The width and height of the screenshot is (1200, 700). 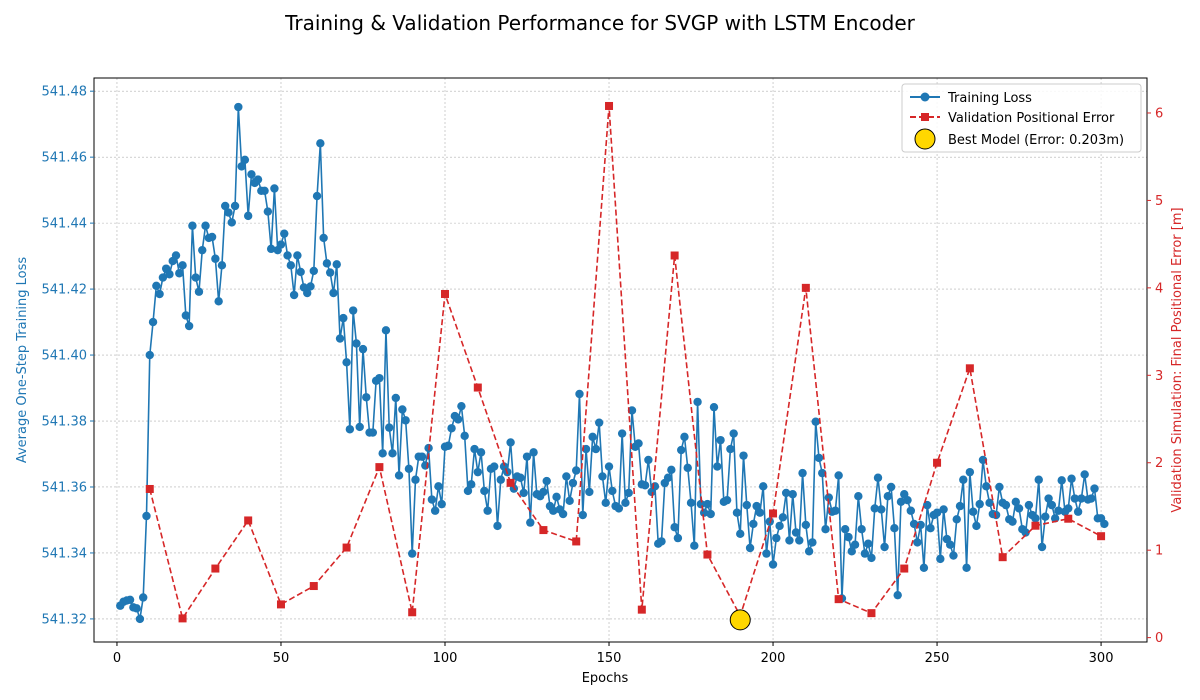 I want to click on x-axis-label: Epochs, so click(x=605, y=678).